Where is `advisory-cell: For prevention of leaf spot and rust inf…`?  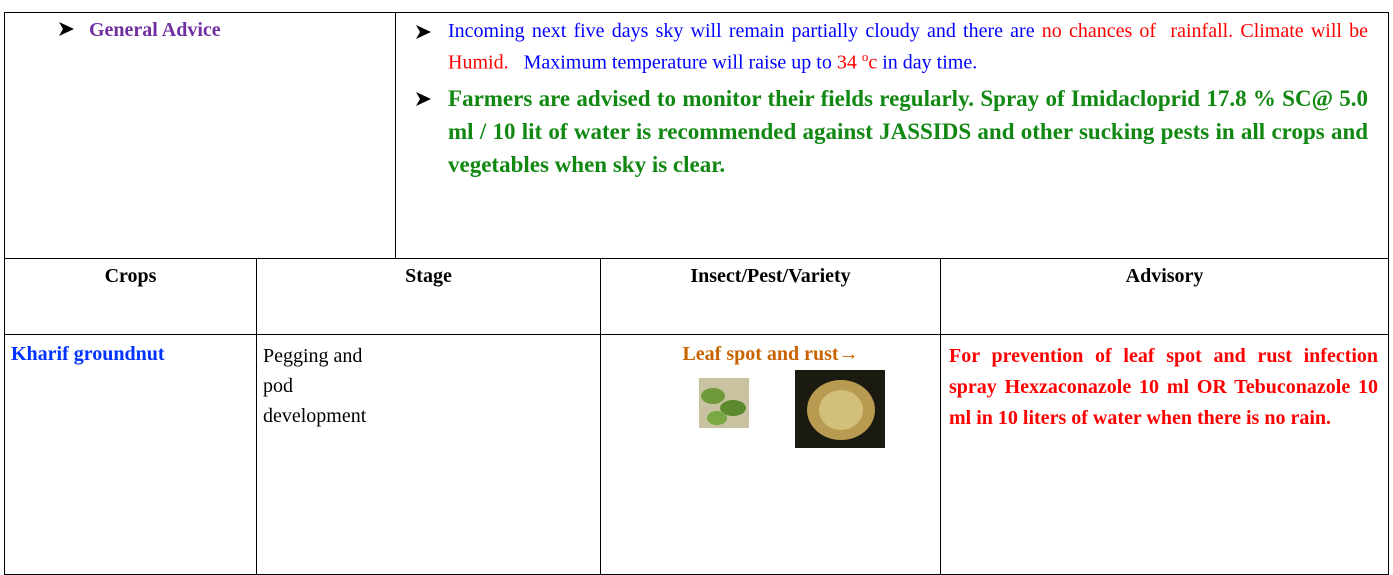 advisory-cell: For prevention of leaf spot and rust inf… is located at coordinates (1165, 454).